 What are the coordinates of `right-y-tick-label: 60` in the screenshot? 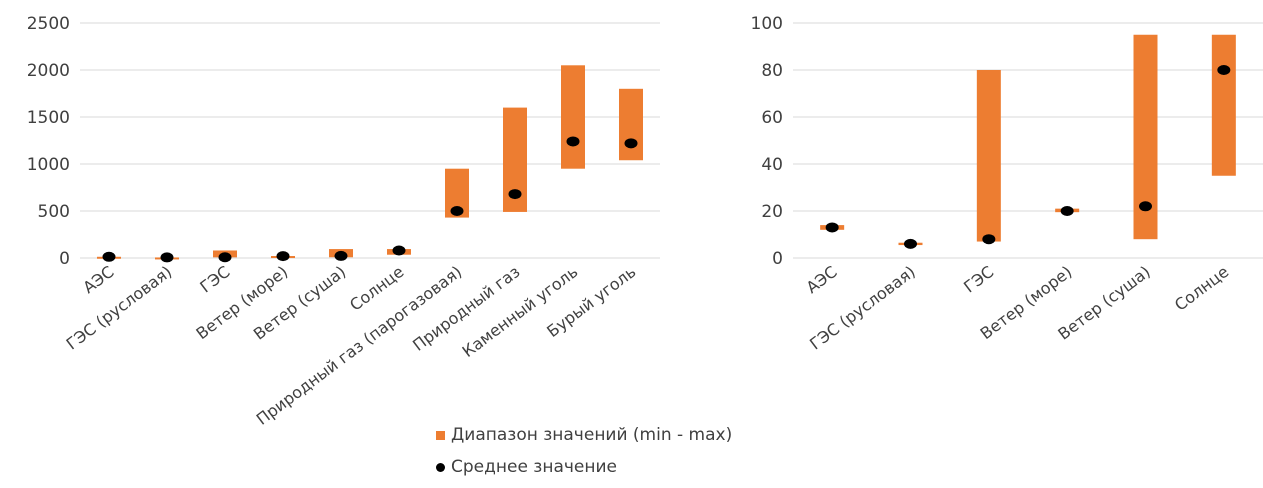 It's located at (772, 118).